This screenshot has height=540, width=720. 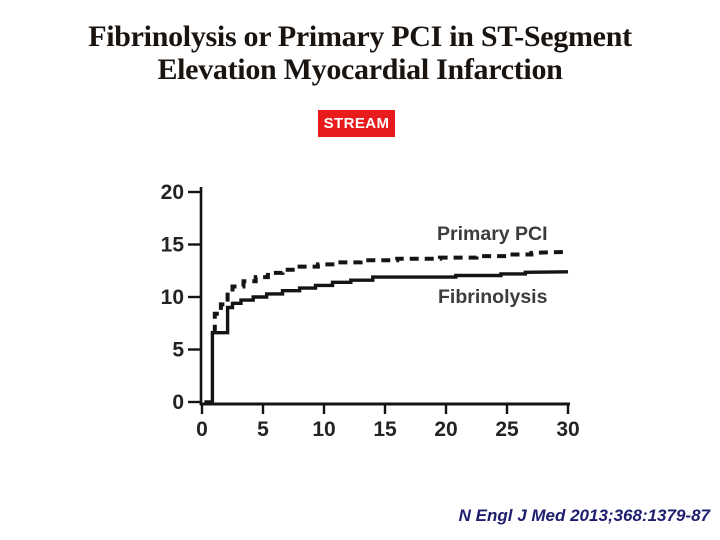 I want to click on x-tick-label: 10, so click(x=323, y=429).